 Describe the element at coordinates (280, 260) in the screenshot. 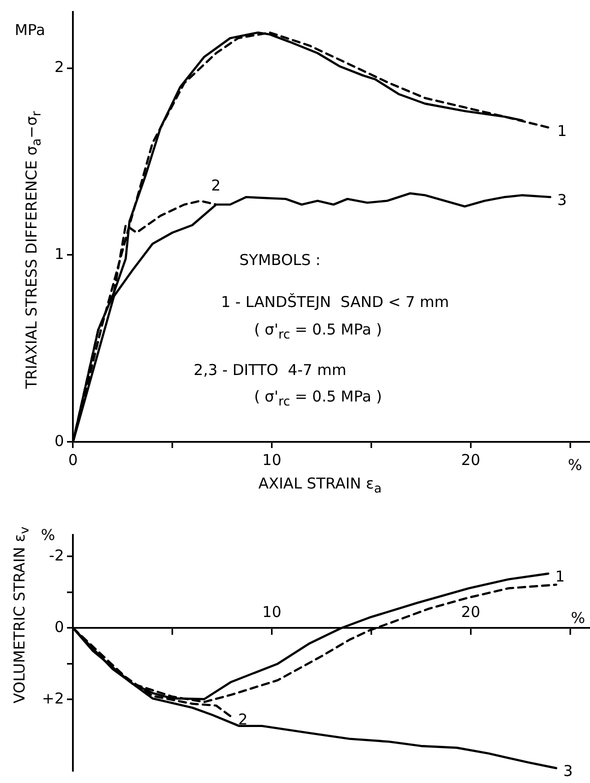

I see `annotation: SYMBOLS :` at that location.